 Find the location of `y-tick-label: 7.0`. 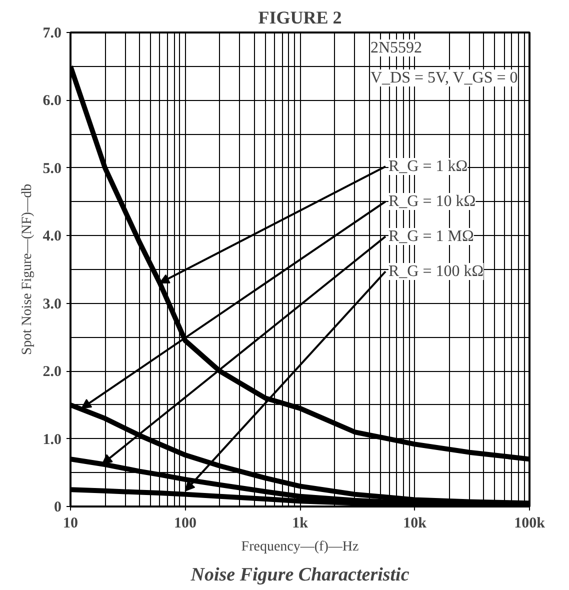

y-tick-label: 7.0 is located at coordinates (52, 34).